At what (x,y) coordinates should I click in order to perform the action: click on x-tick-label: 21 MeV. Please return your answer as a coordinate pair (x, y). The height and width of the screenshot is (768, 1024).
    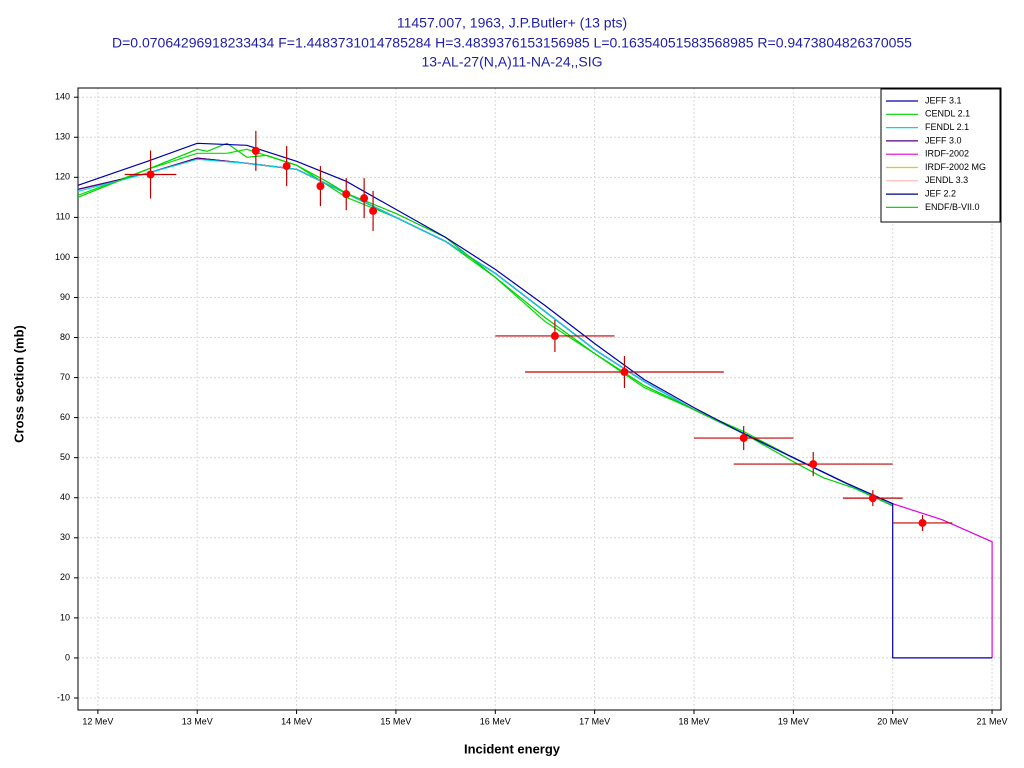
    Looking at the image, I should click on (992, 721).